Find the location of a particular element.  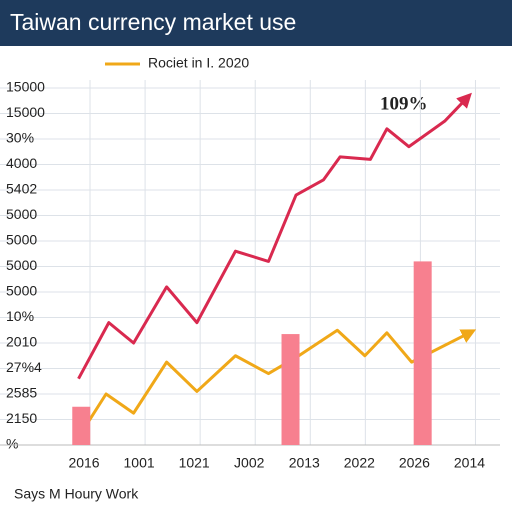

y-tick-label: 2010 is located at coordinates (21, 342).